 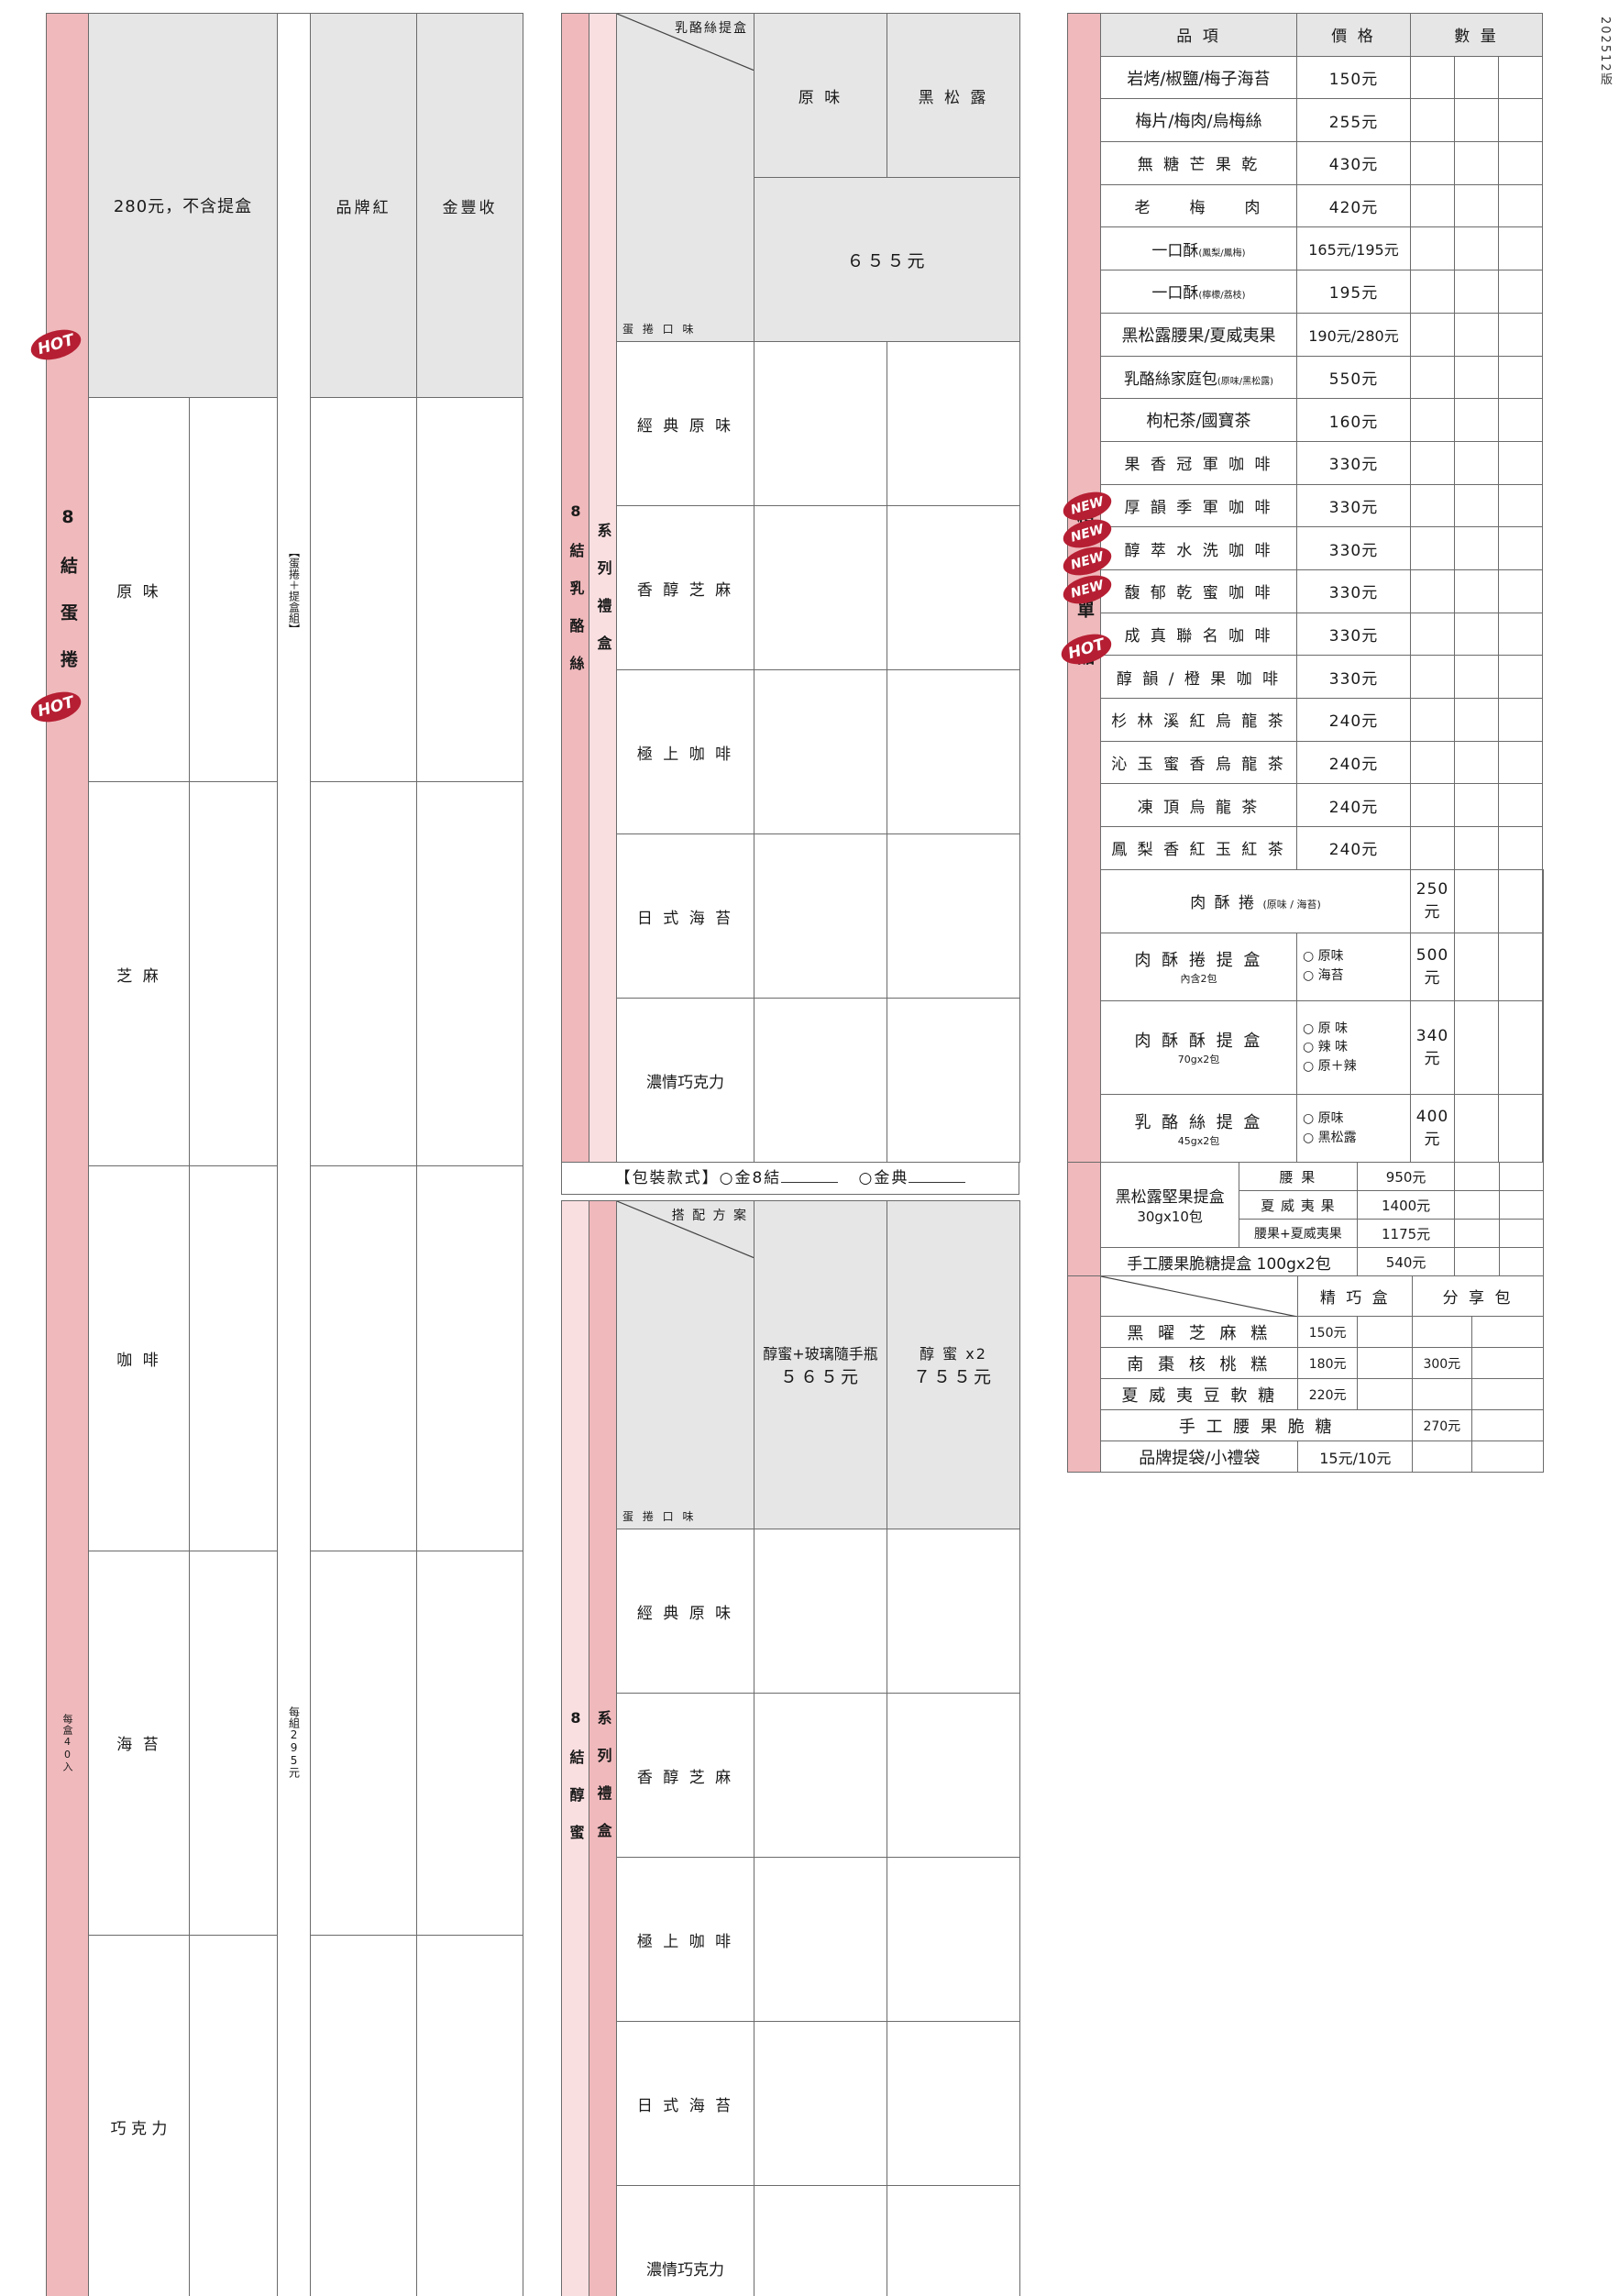 I want to click on nutbox-option: 腰果+夏威夷果, so click(x=1298, y=1234).